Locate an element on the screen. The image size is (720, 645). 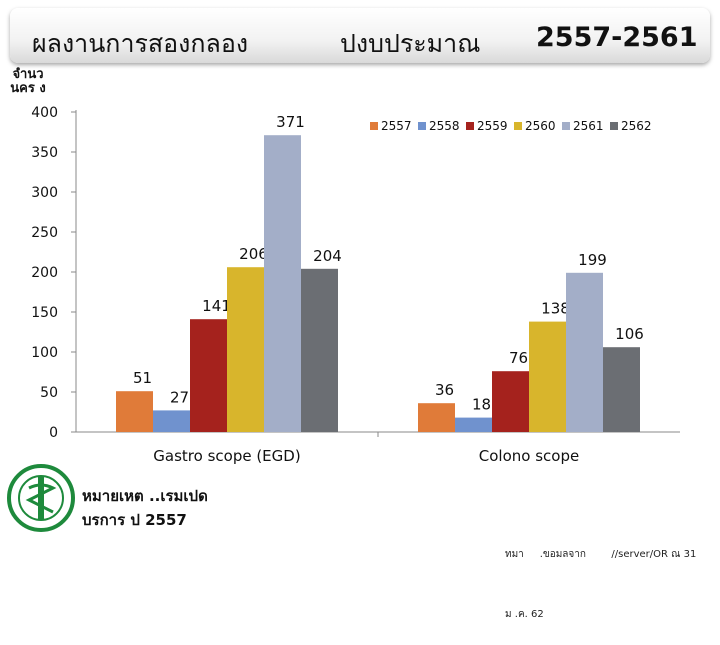
data-label: 204 is located at coordinates (327, 256).